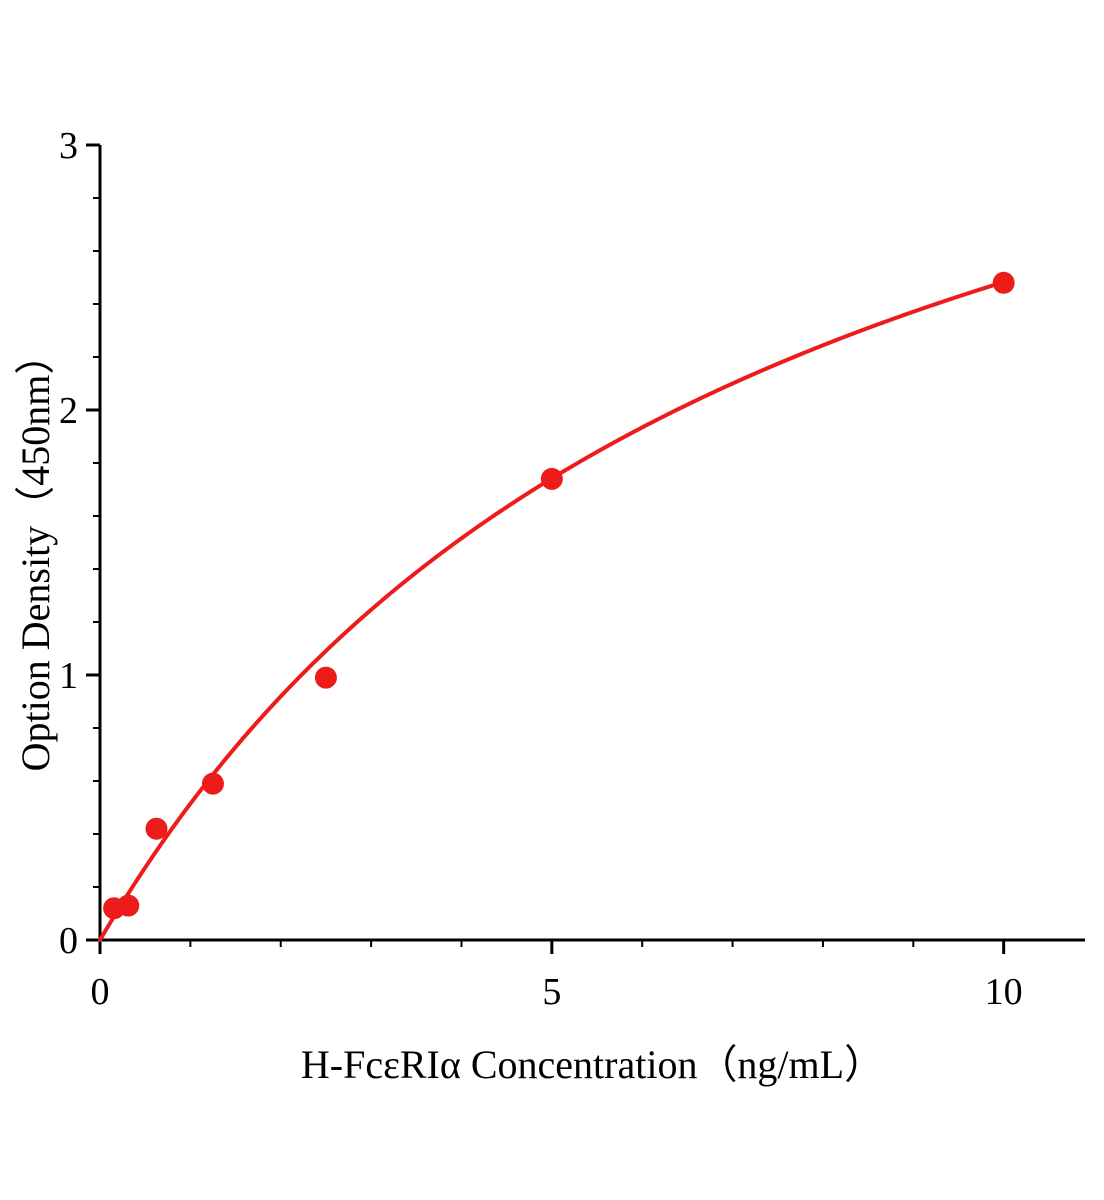 This screenshot has width=1104, height=1200. What do you see at coordinates (1004, 992) in the screenshot?
I see `x-tick-label: 10` at bounding box center [1004, 992].